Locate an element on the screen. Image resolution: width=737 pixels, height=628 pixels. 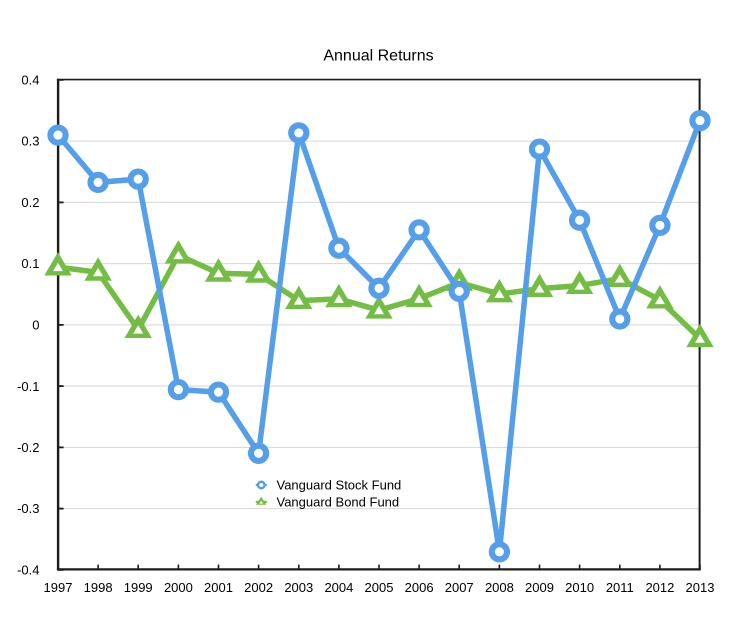
svg-text: 1998 is located at coordinates (98, 587).